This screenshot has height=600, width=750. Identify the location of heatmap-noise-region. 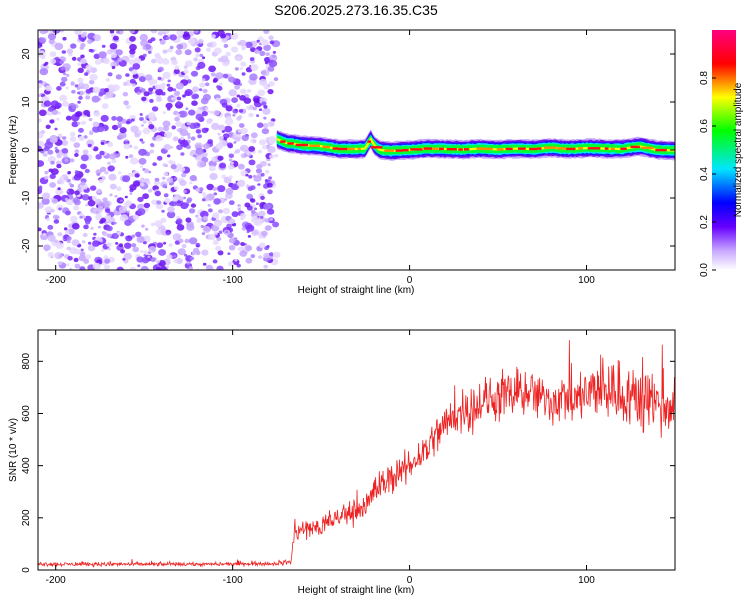
(159, 150).